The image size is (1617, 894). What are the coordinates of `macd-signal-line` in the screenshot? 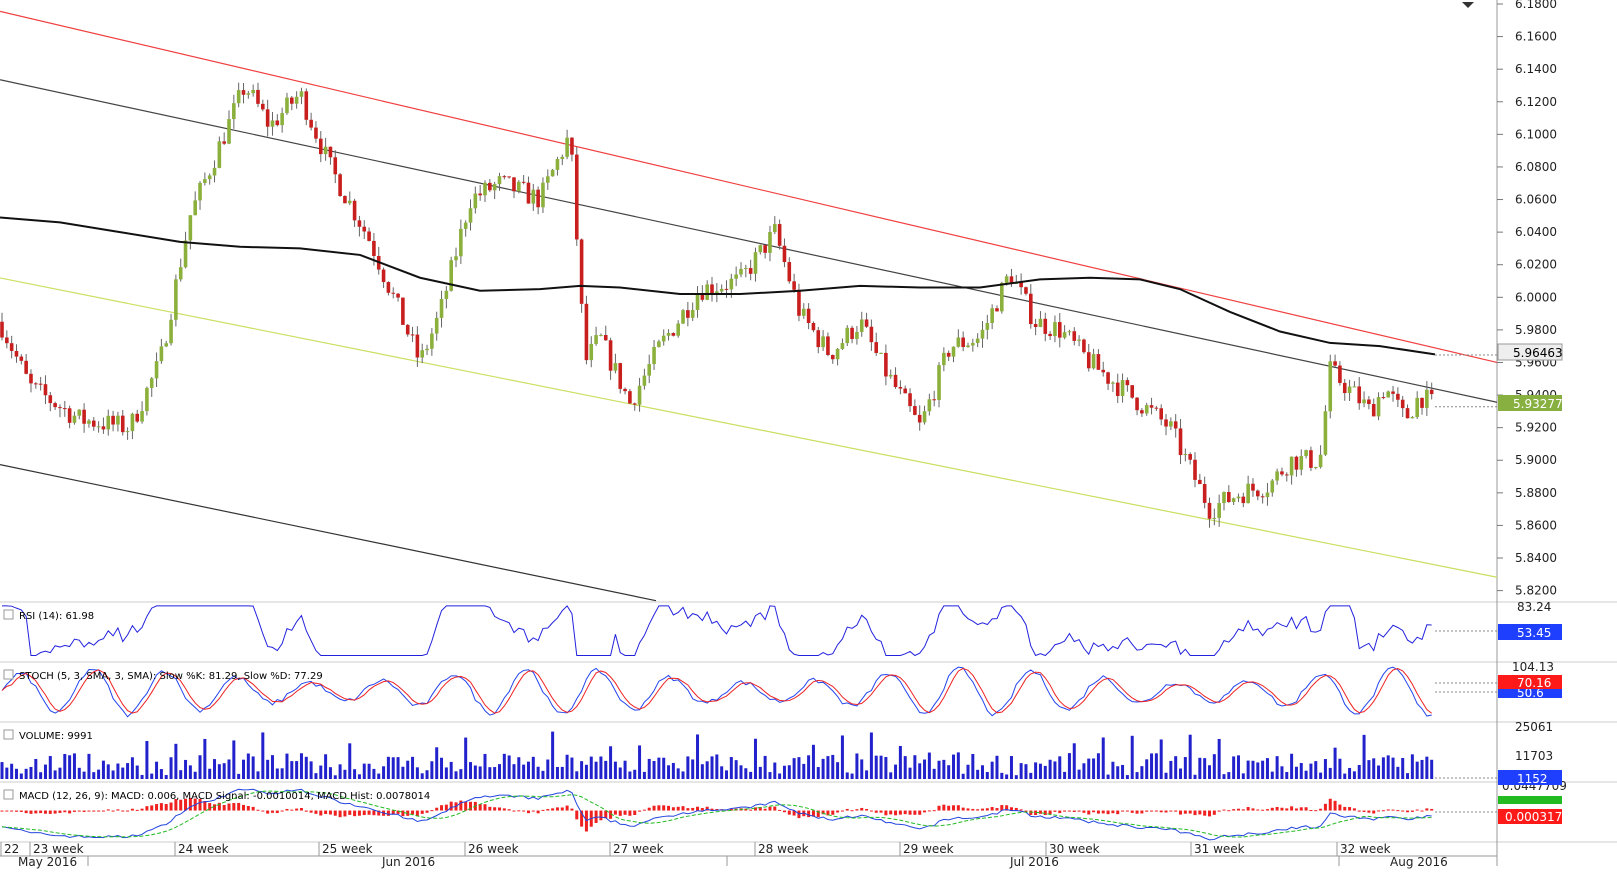 It's located at (716, 814).